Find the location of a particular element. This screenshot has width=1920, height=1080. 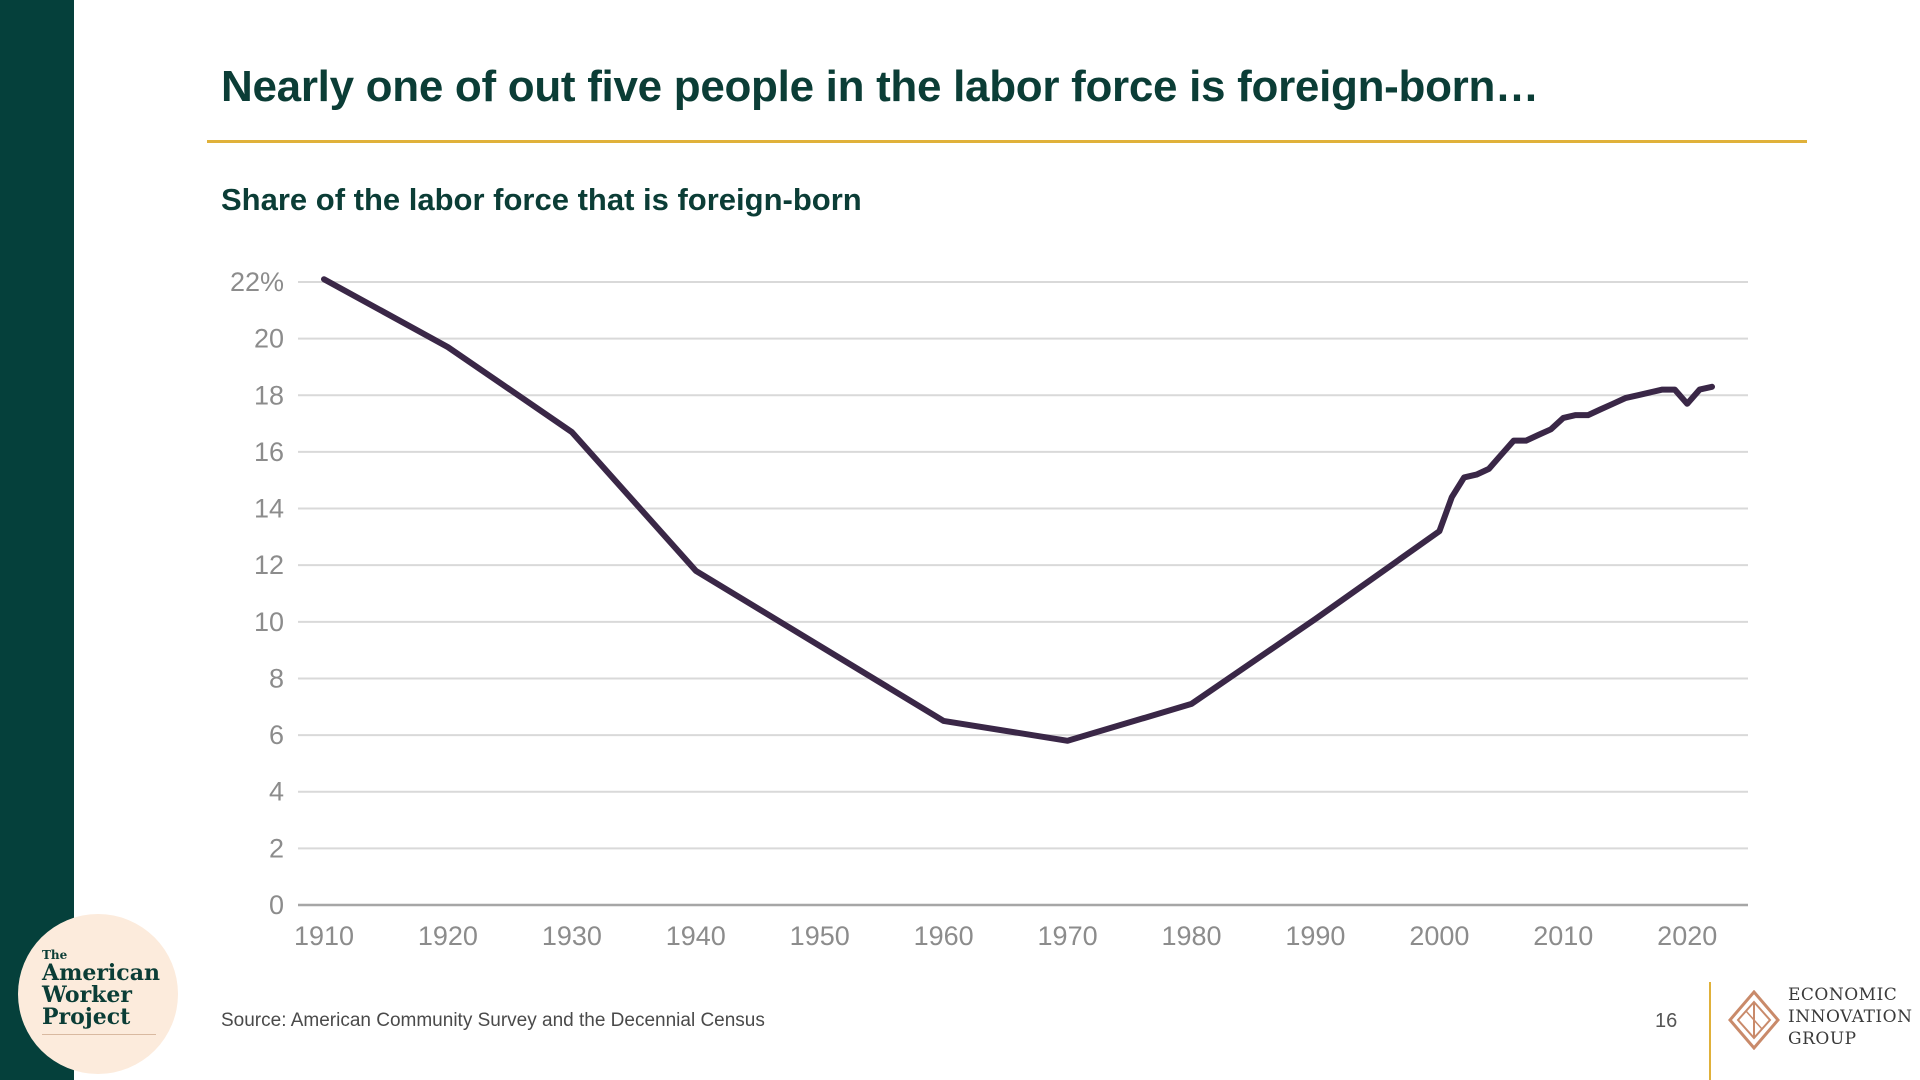

x-tick-label: 1910 is located at coordinates (324, 936).